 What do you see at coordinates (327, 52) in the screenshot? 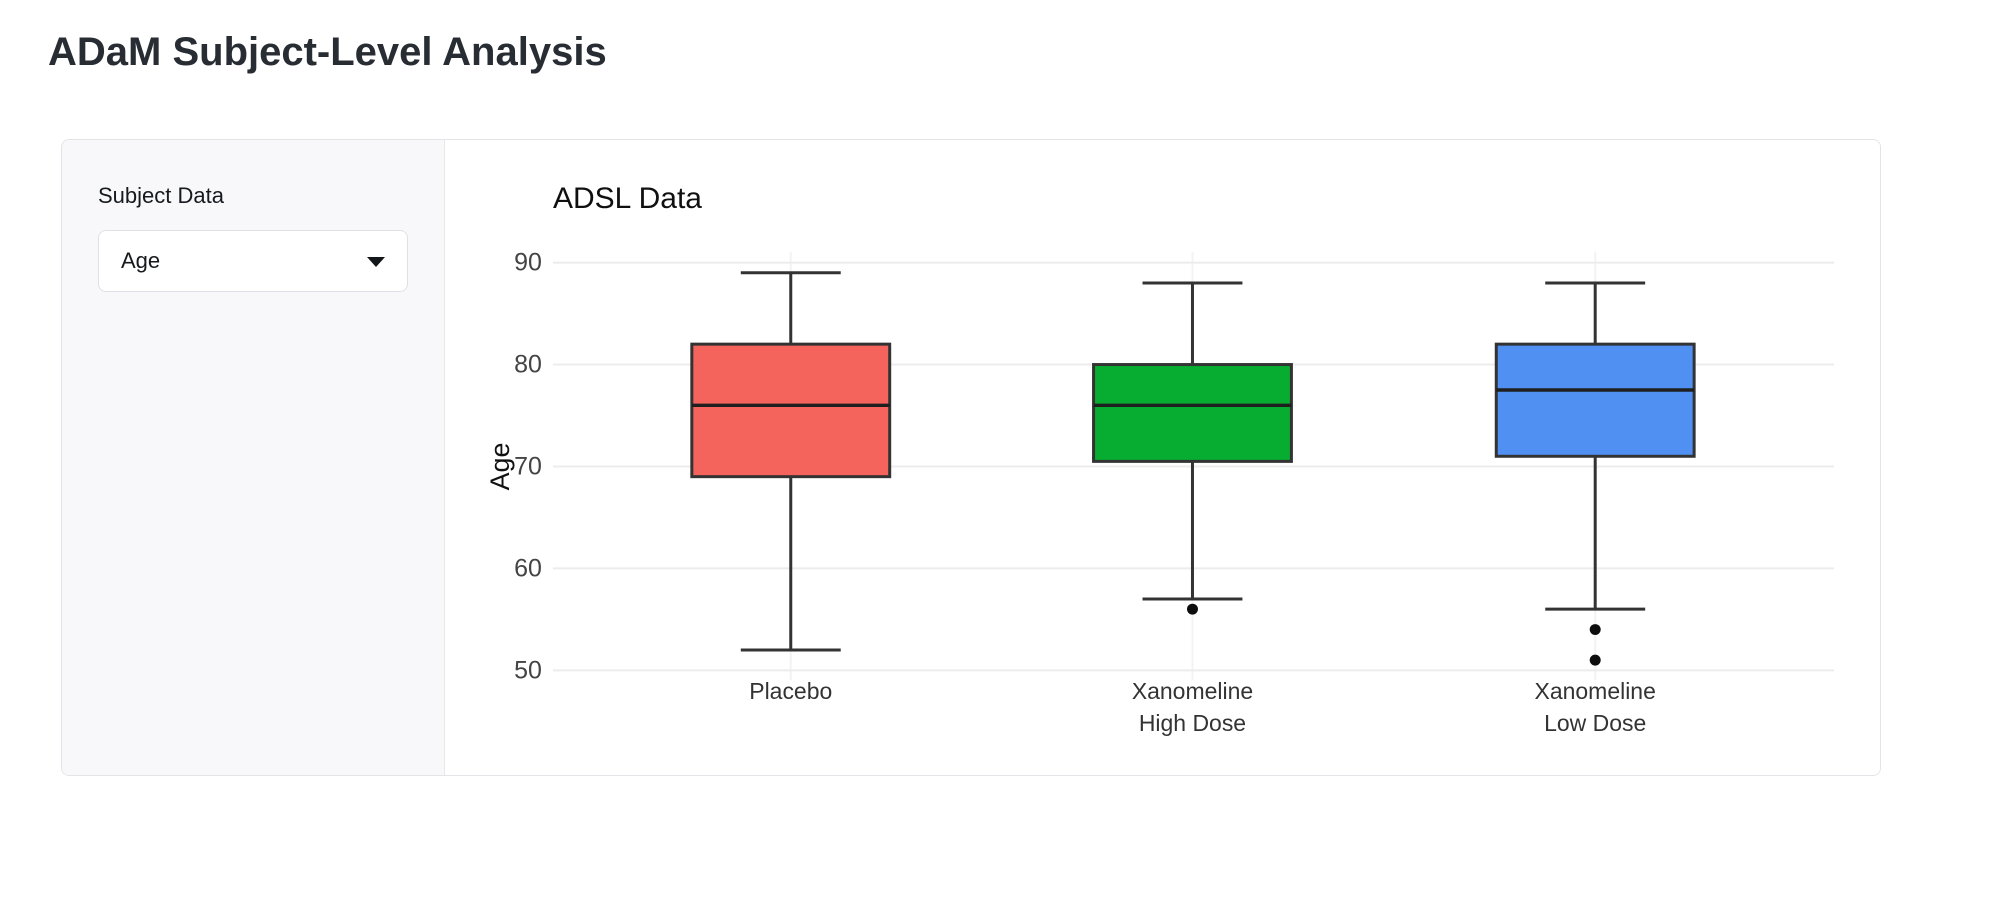
I see `page-title: ADaM Subject-Level Analysis` at bounding box center [327, 52].